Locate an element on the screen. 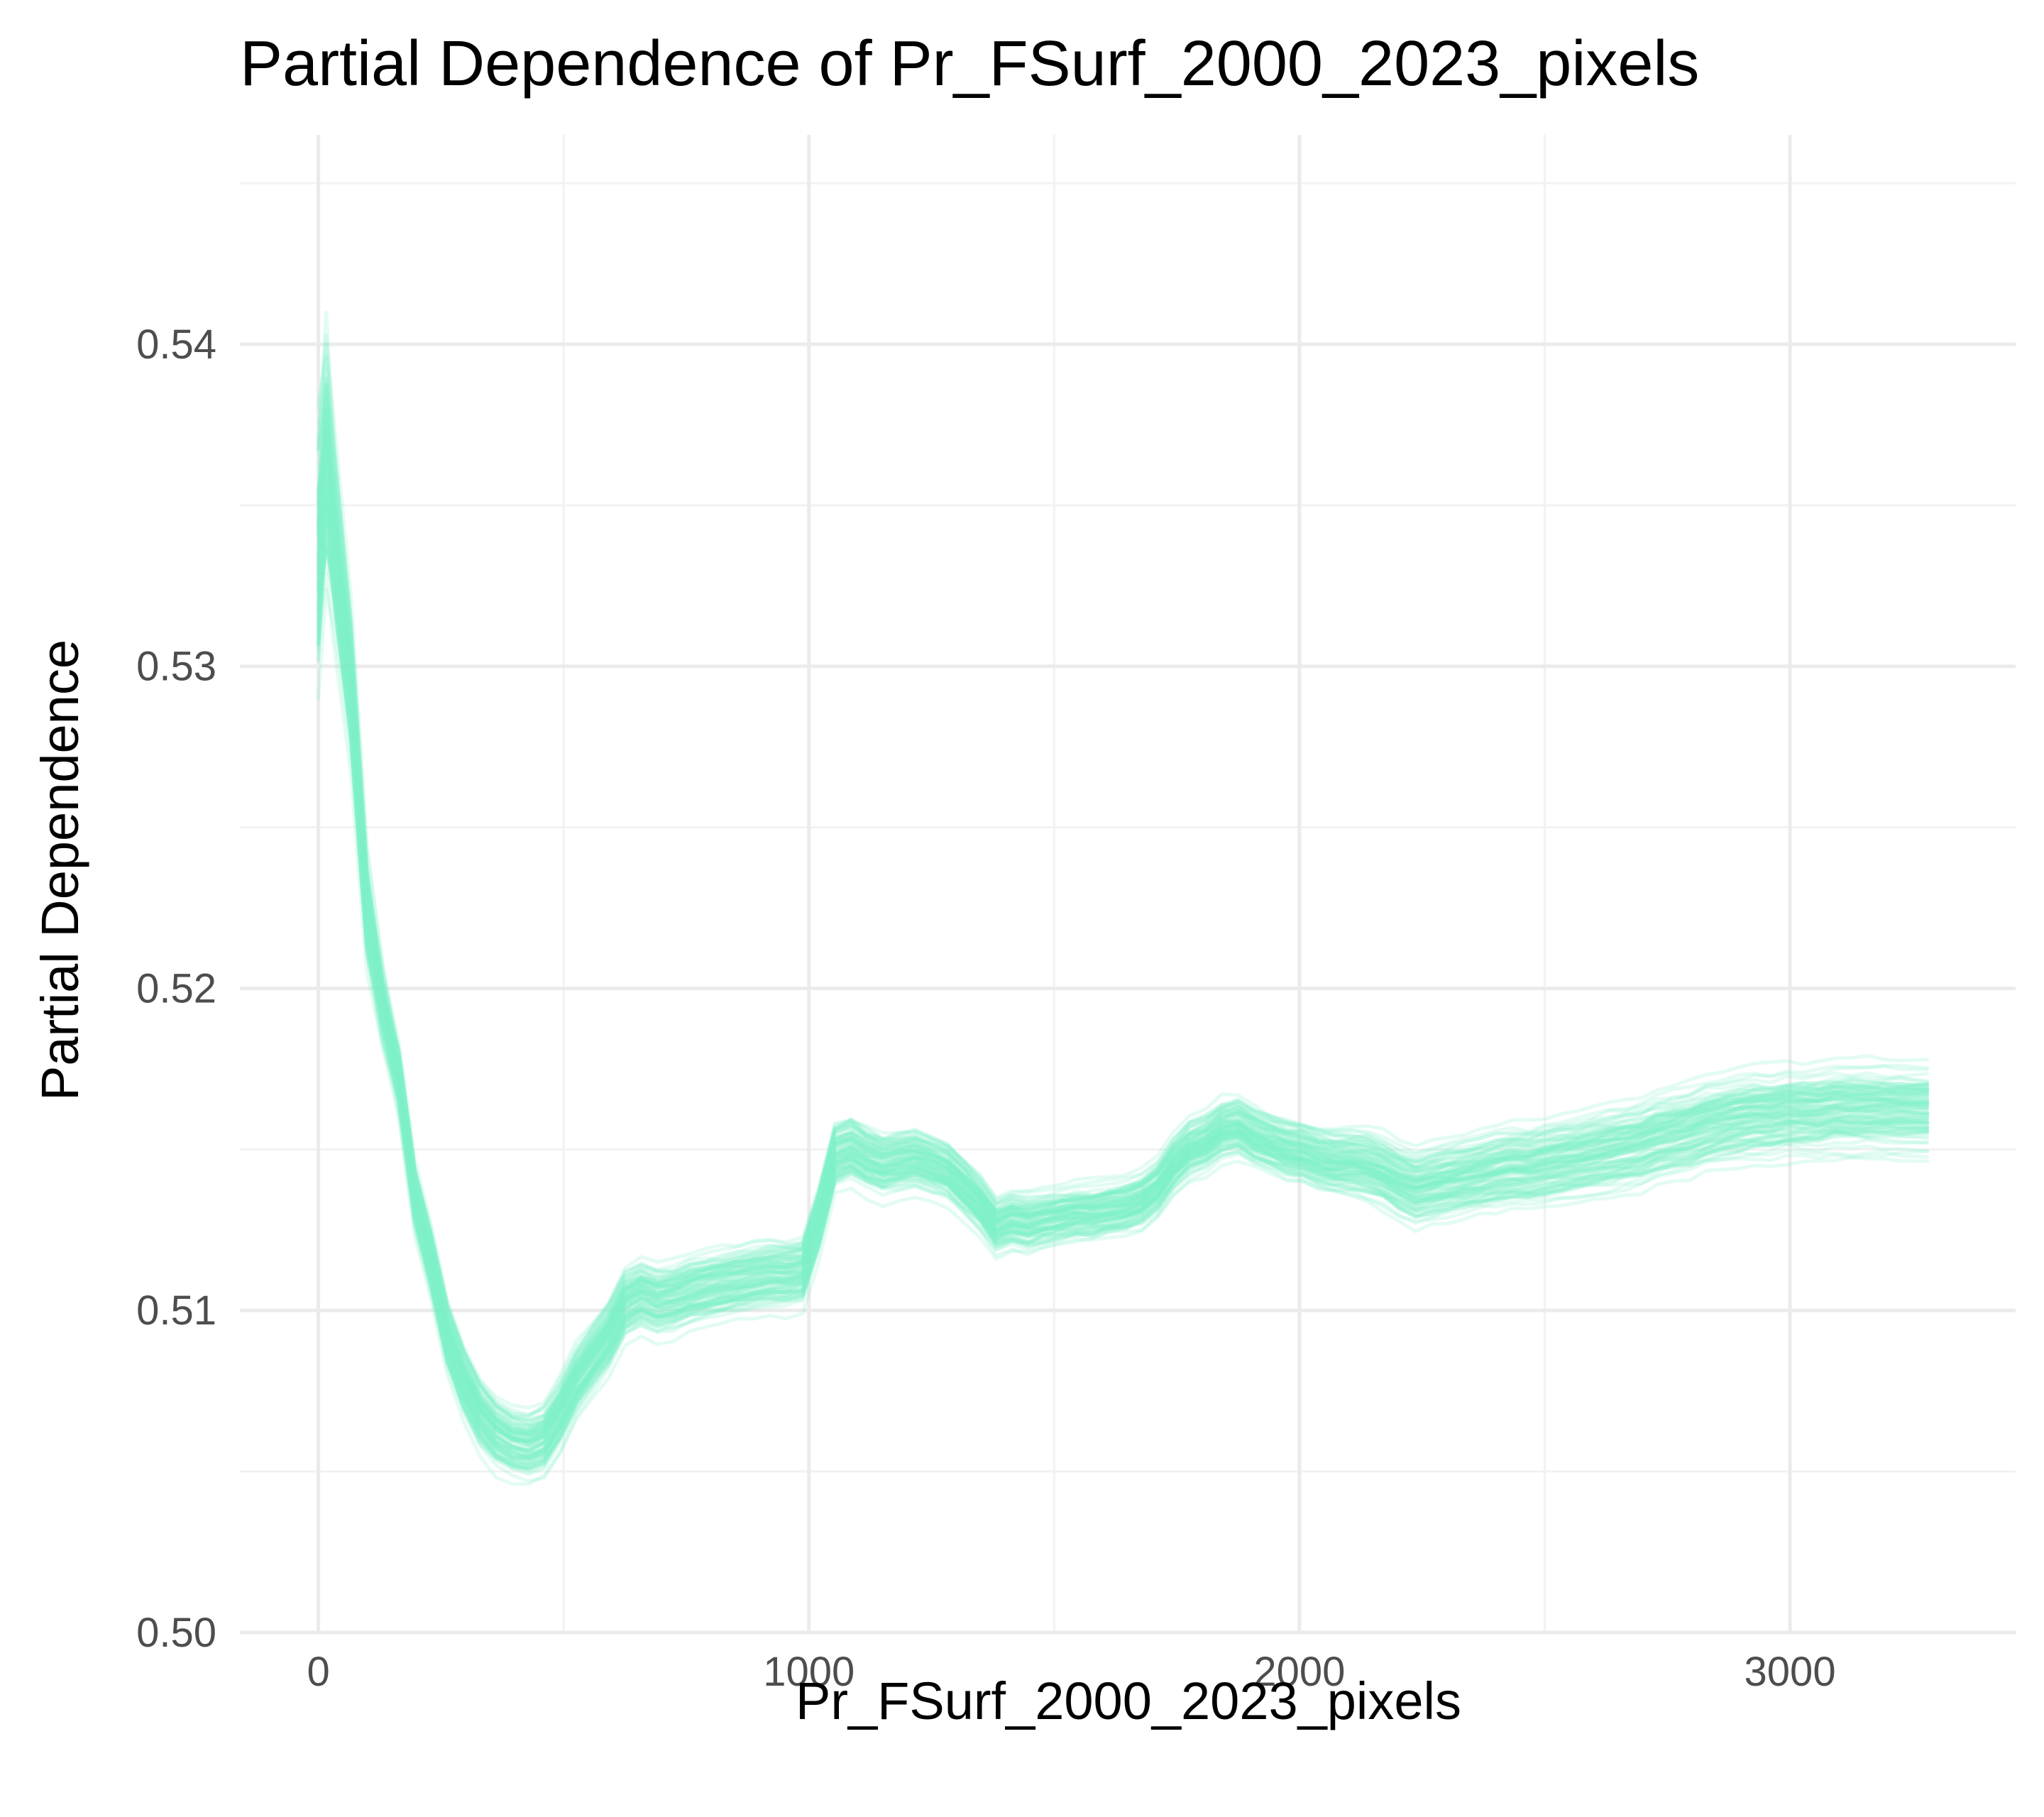 The height and width of the screenshot is (1817, 2044). y-tick-label: 0.50 is located at coordinates (176, 1633).